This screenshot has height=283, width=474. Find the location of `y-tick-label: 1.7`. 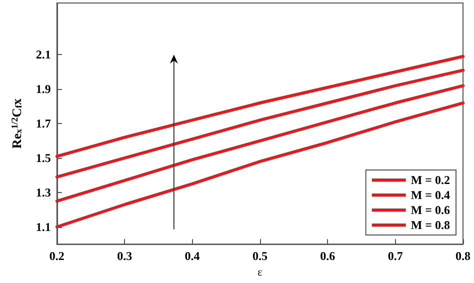

y-tick-label: 1.7 is located at coordinates (43, 123).